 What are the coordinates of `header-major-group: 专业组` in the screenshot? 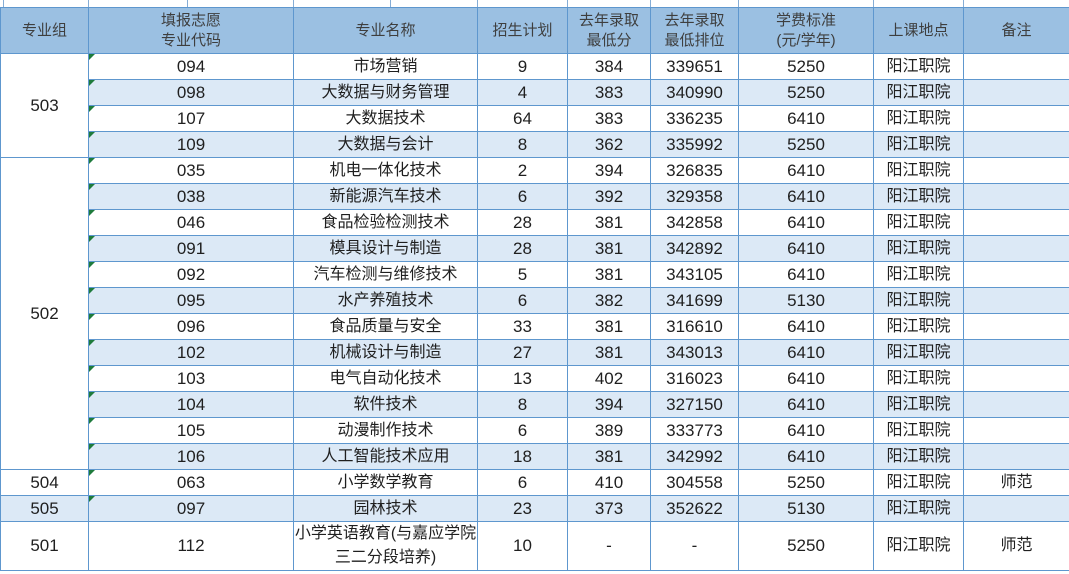 It's located at (44, 30).